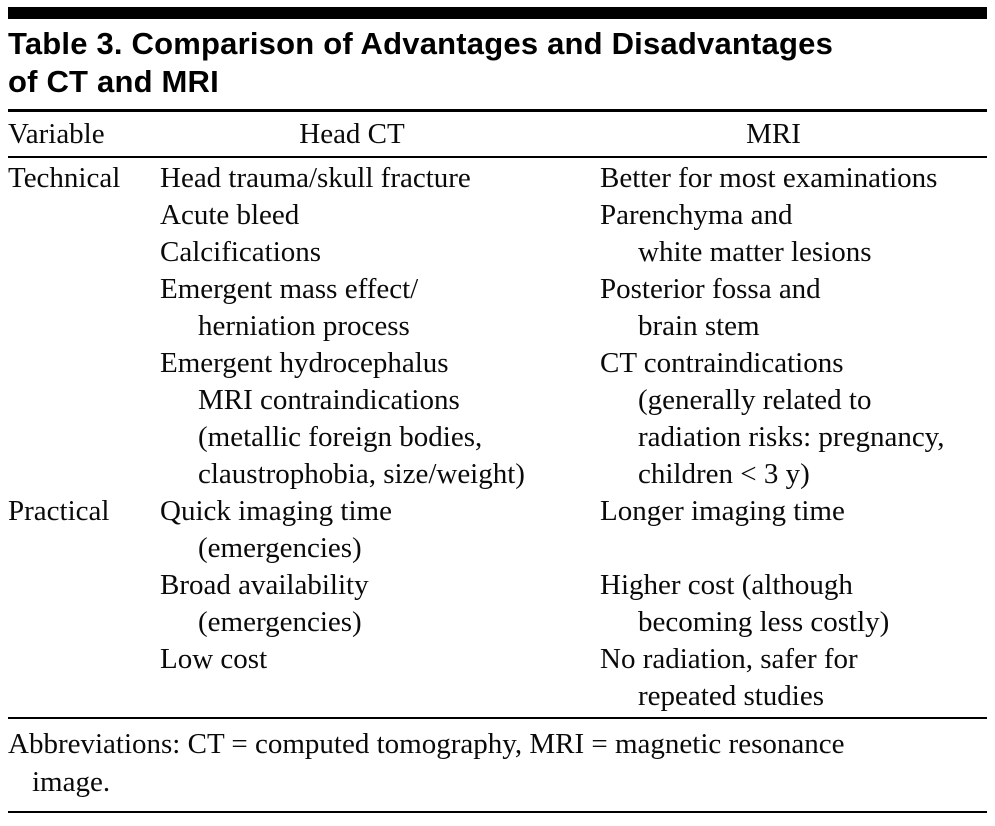 This screenshot has height=826, width=995. What do you see at coordinates (329, 400) in the screenshot?
I see `ct-line: MRI contraindications` at bounding box center [329, 400].